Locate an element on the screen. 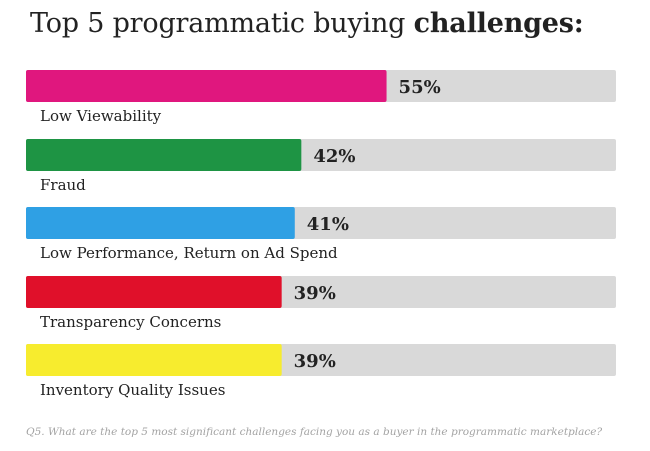 The image size is (650, 451). category-label: Fraud is located at coordinates (63, 185).